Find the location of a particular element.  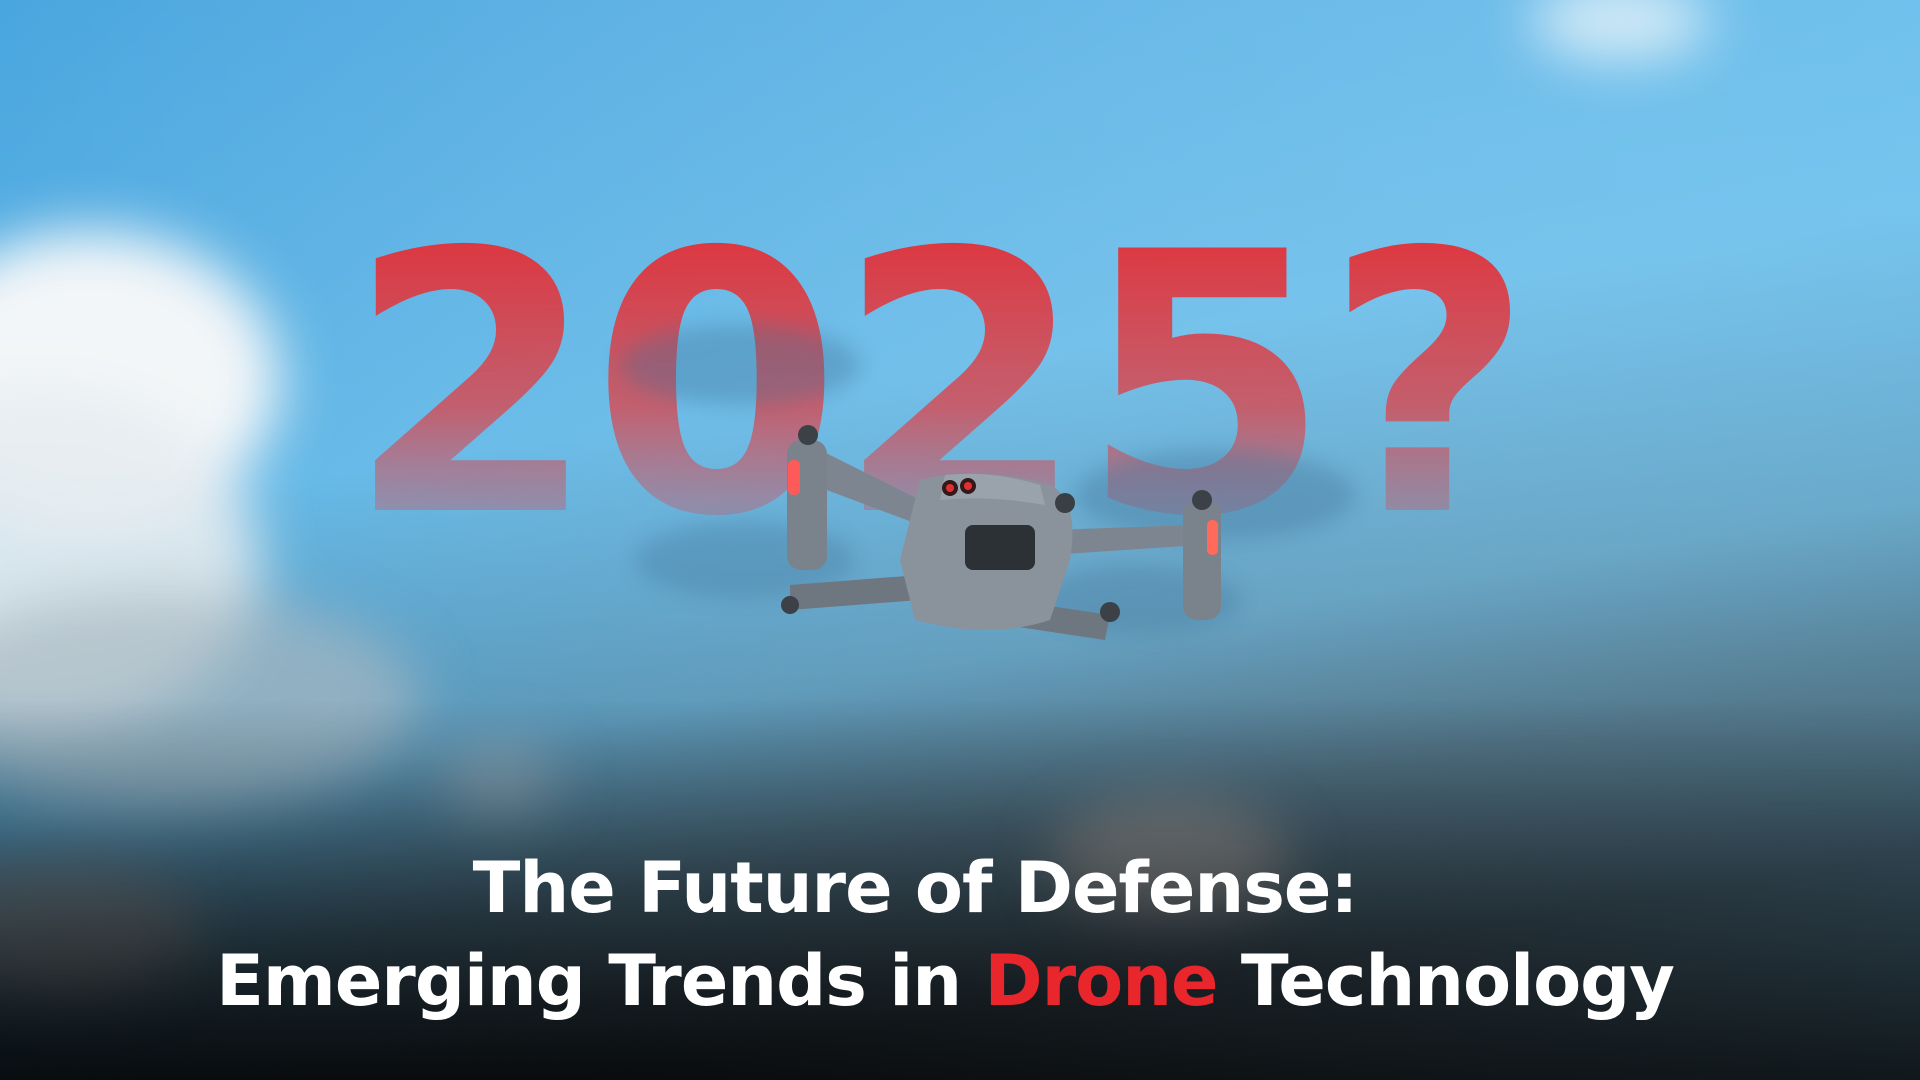

title-text: Emerging Trends in is located at coordinates (588, 981).